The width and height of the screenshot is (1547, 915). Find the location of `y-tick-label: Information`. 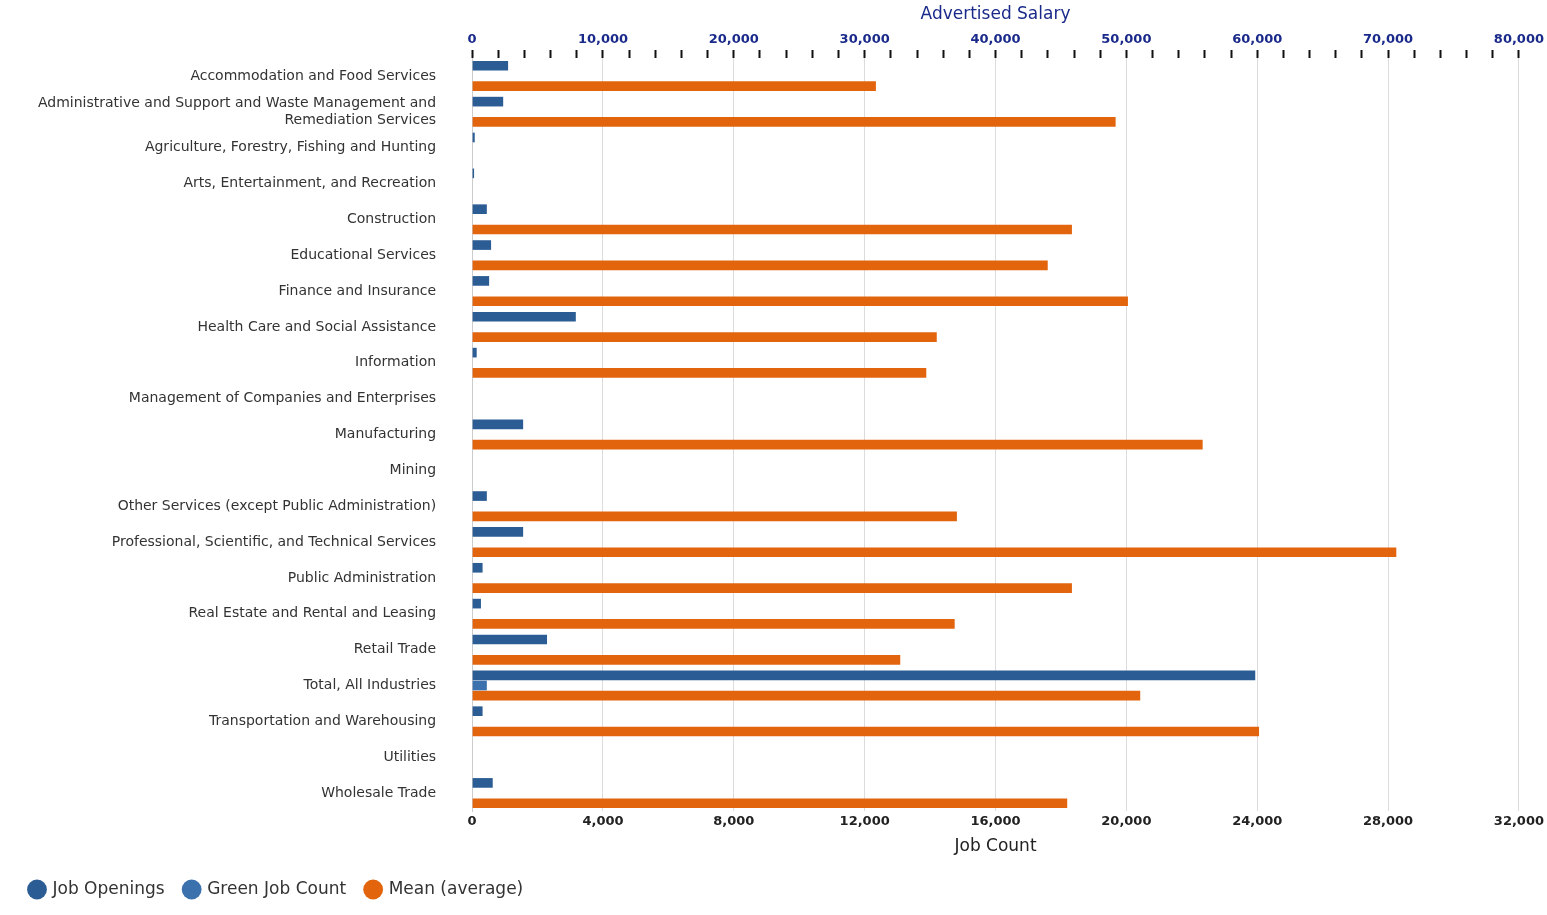

y-tick-label: Information is located at coordinates (396, 361).